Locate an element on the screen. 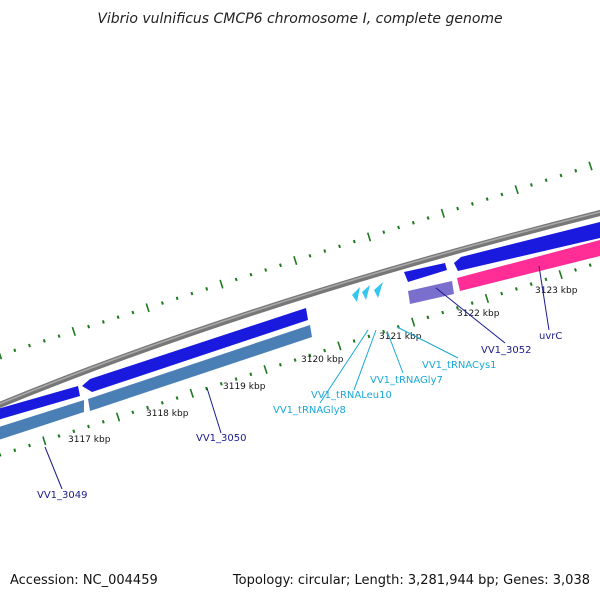 This screenshot has width=600, height=600. gene-label-uvrc: uvrC is located at coordinates (550, 336).